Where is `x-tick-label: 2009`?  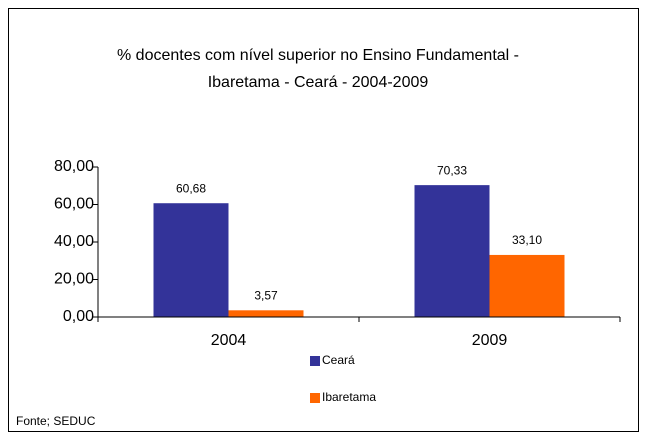 x-tick-label: 2009 is located at coordinates (490, 340).